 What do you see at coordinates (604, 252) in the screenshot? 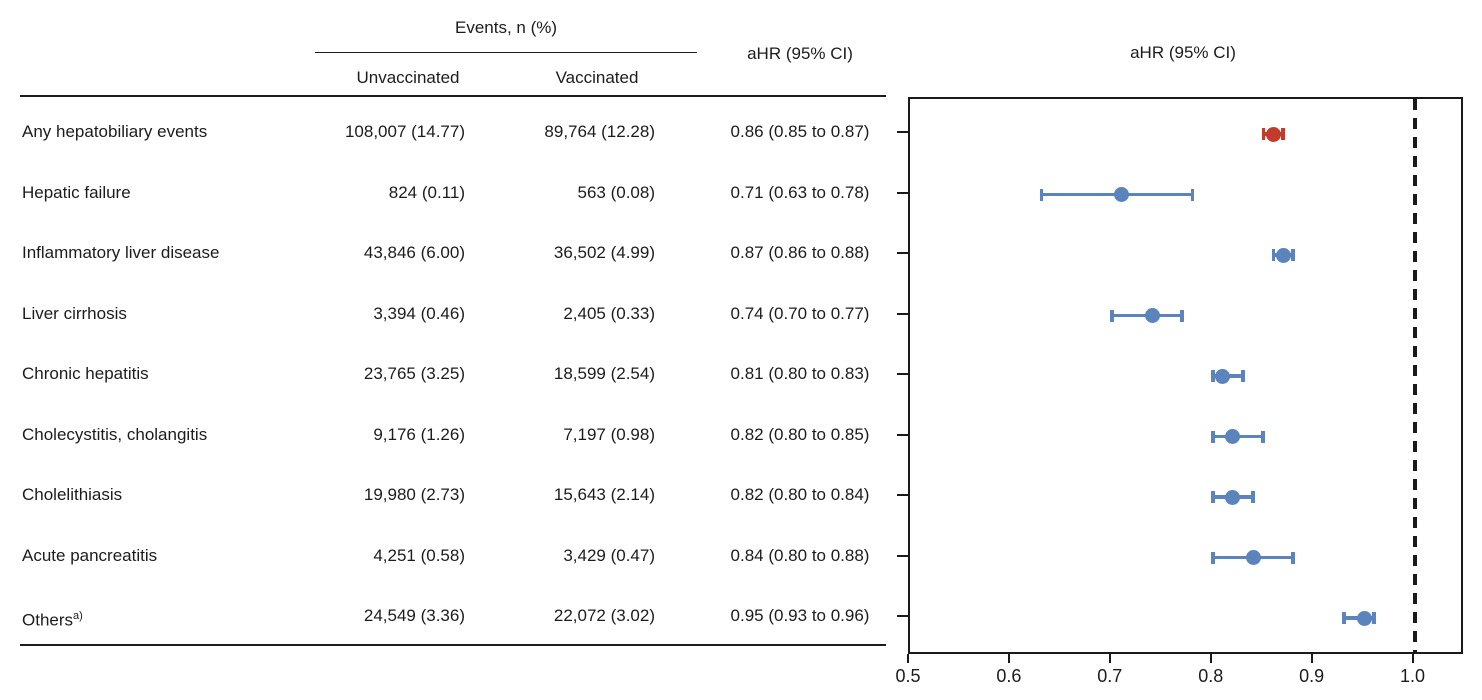
I see `cell-vaccinated: 36,502 (4.99)` at bounding box center [604, 252].